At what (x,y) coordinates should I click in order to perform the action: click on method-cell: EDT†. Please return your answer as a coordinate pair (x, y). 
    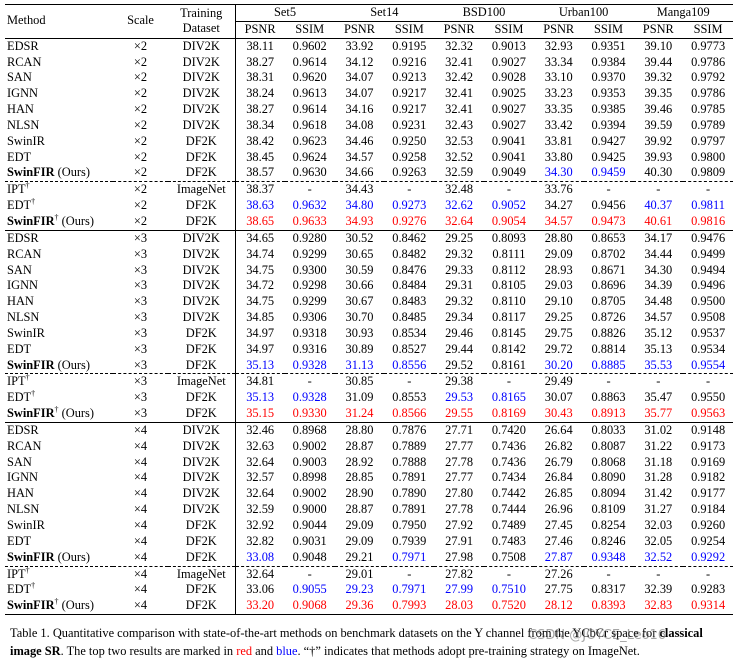
    Looking at the image, I should click on (59, 590).